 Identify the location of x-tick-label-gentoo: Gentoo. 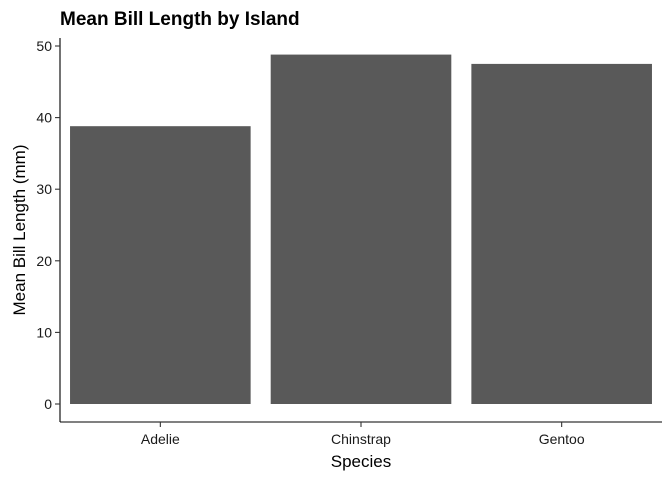
(562, 439).